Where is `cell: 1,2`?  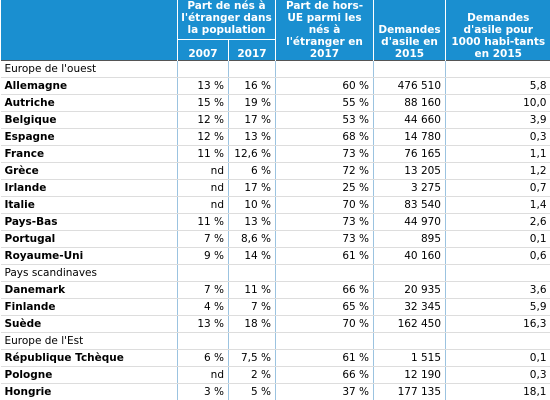
cell: 1,2 is located at coordinates (497, 171).